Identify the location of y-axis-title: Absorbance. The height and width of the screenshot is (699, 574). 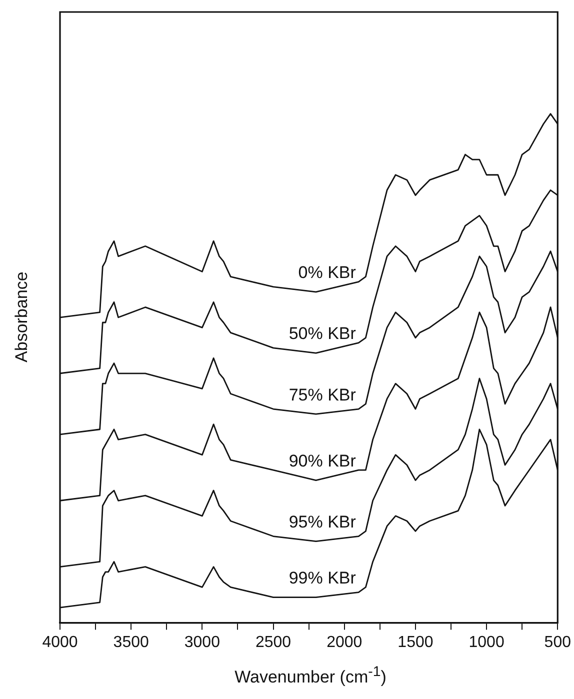
(22, 317).